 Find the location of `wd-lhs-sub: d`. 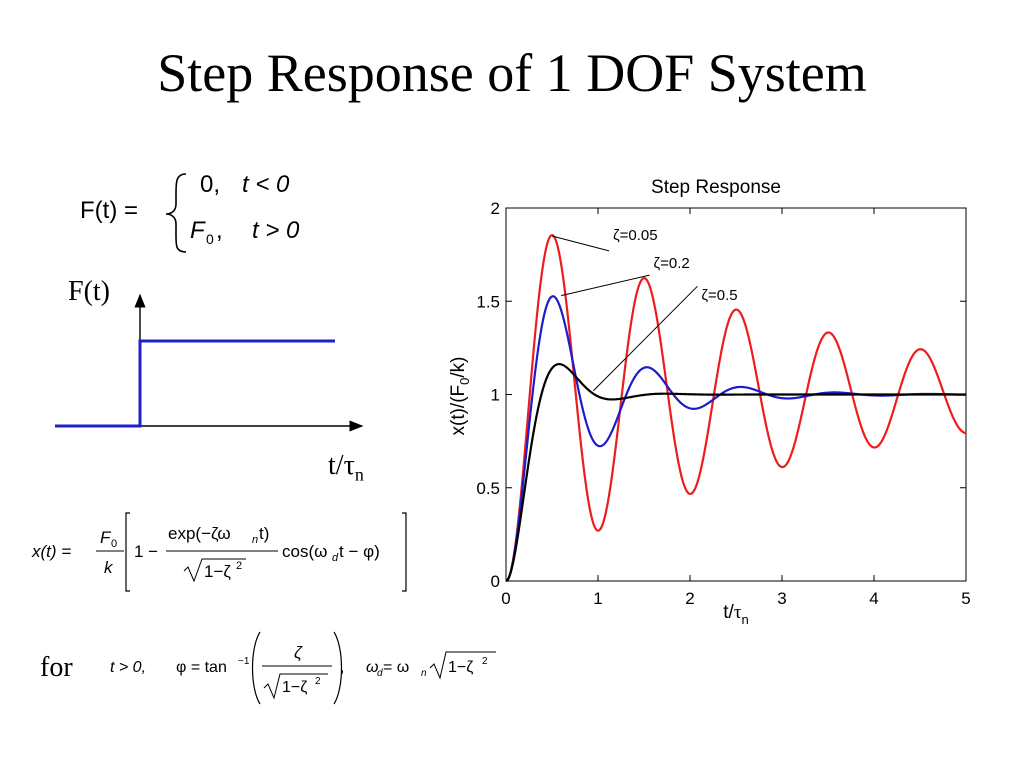

wd-lhs-sub: d is located at coordinates (380, 673).